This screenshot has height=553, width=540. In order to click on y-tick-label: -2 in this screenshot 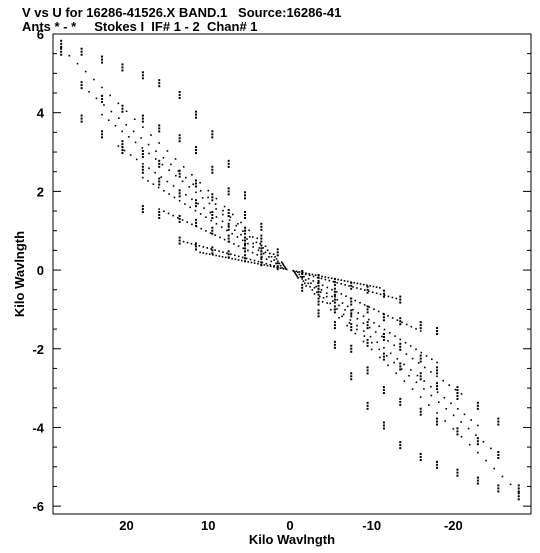, I will do `click(38, 349)`.